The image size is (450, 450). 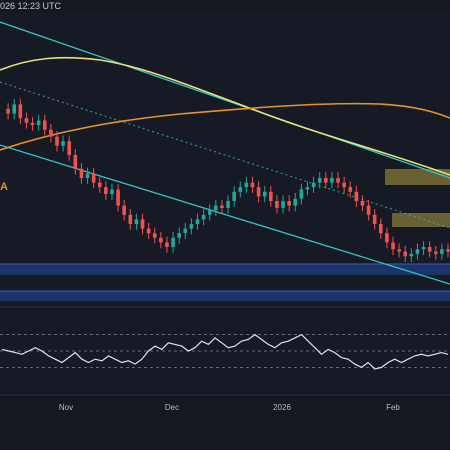 I want to click on timestamp-label: 026 12:23 UTC, so click(x=31, y=6).